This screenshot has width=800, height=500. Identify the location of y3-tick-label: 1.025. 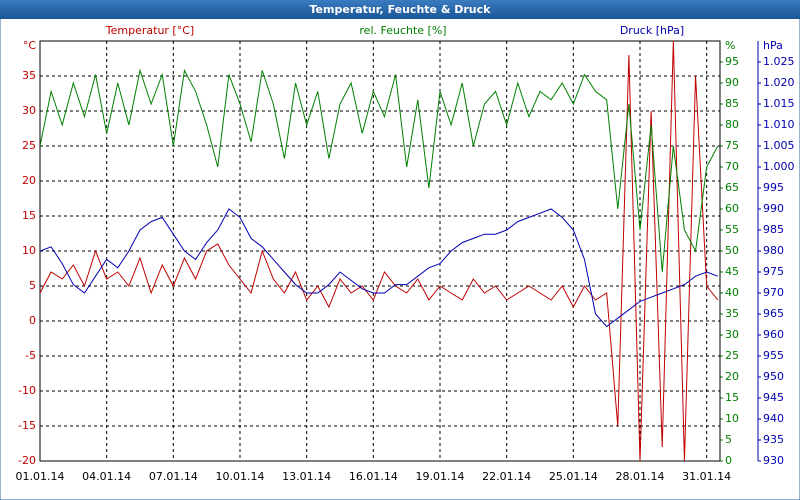
(779, 61).